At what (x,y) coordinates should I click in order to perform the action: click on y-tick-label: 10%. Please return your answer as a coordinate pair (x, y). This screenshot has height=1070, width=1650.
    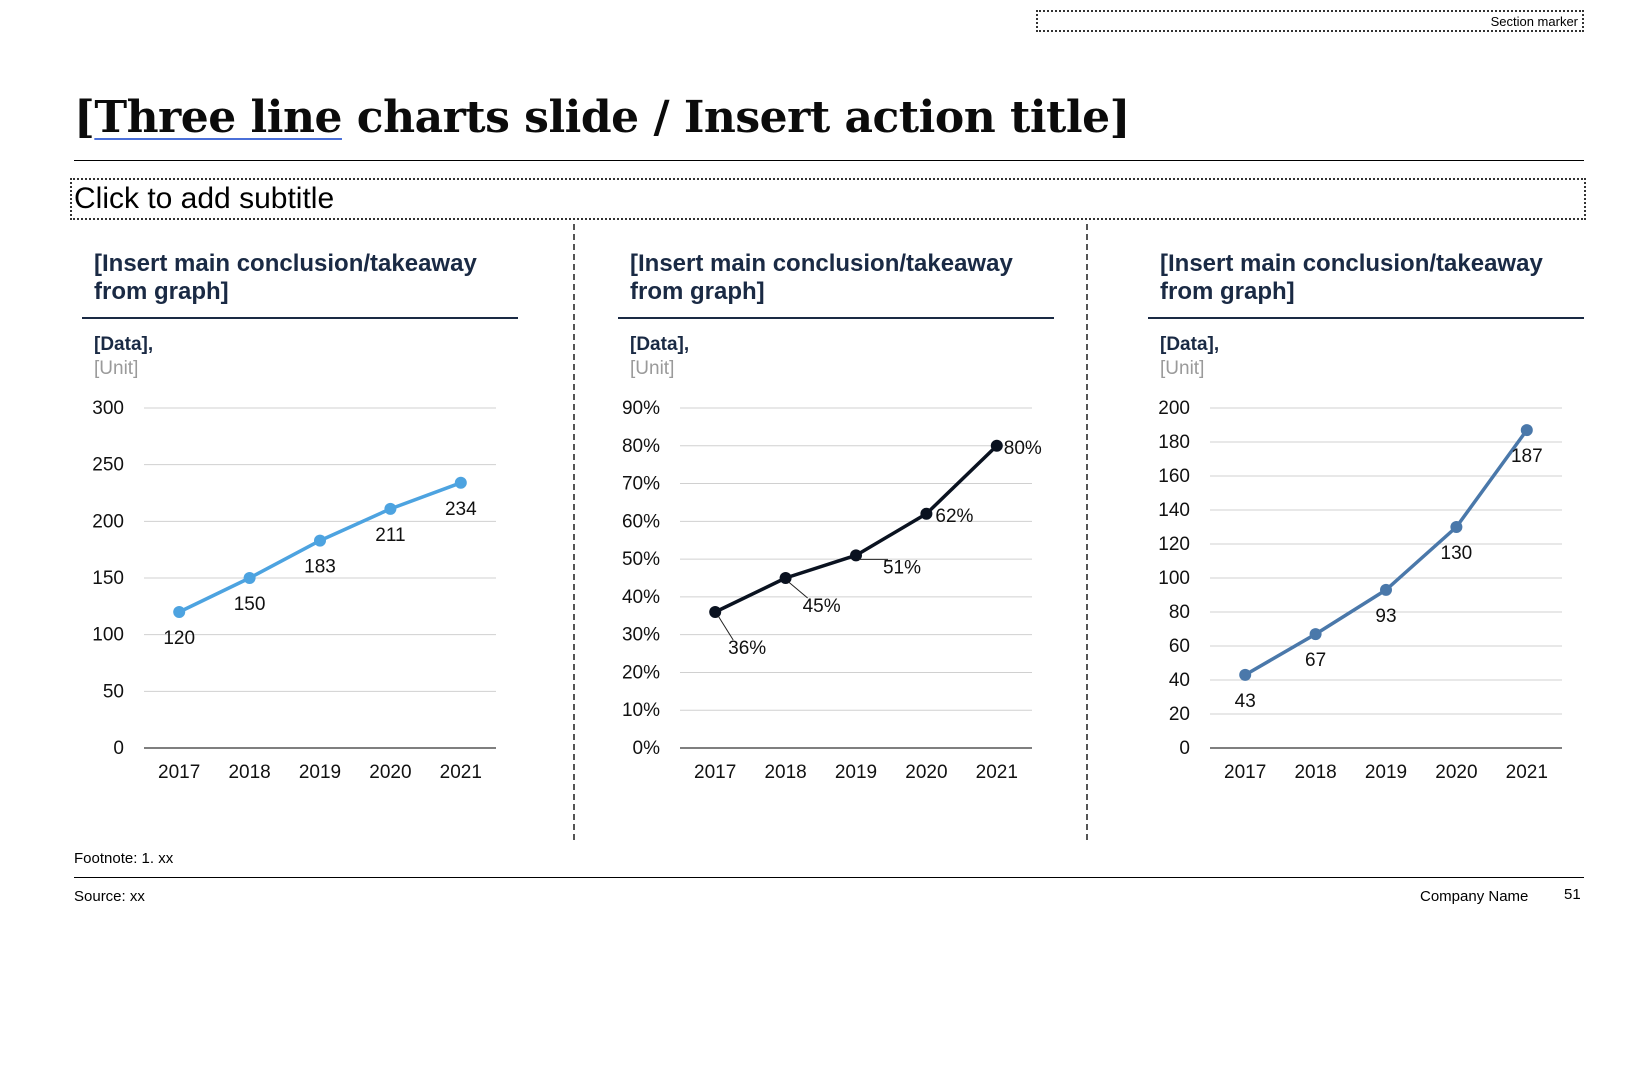
    Looking at the image, I should click on (641, 710).